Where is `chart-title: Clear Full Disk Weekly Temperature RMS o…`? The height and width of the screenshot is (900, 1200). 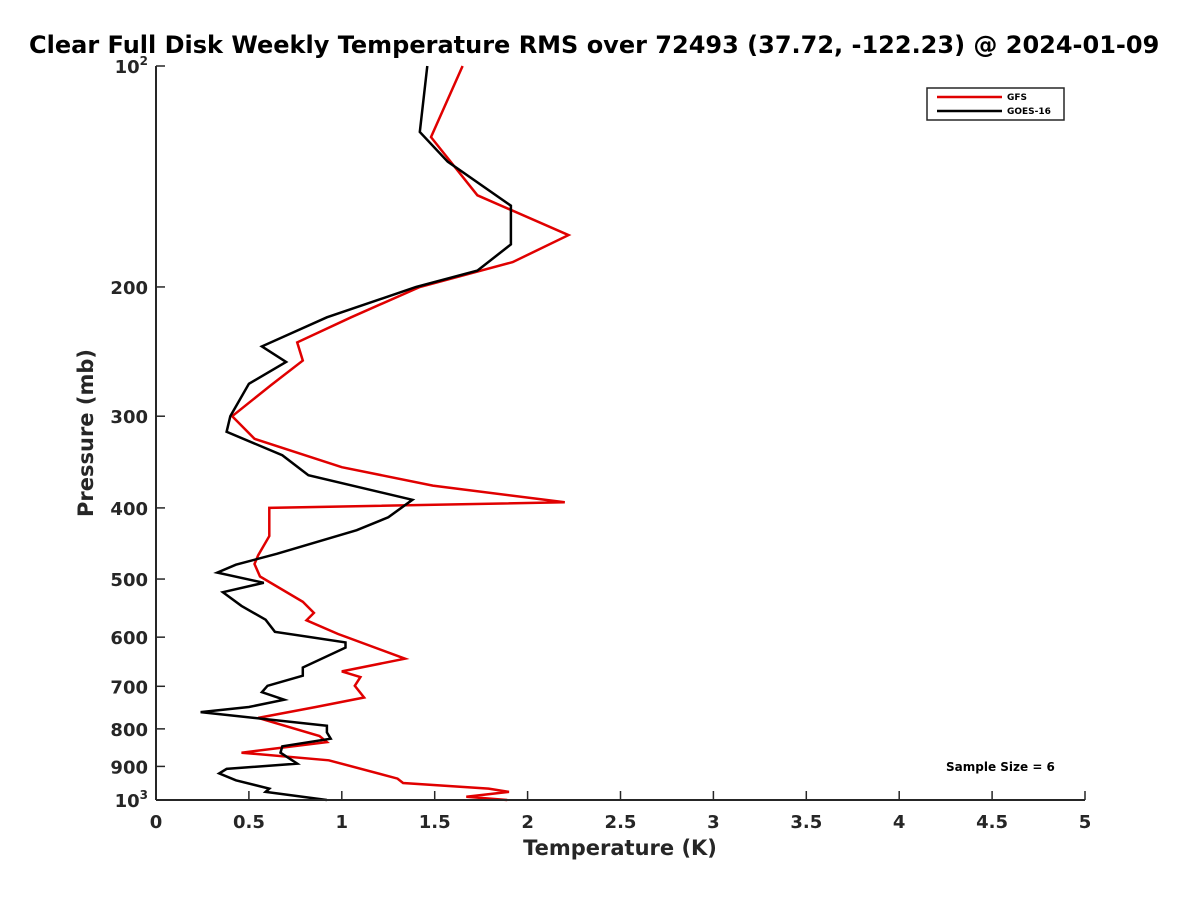
chart-title: Clear Full Disk Weekly Temperature RMS o… is located at coordinates (594, 45).